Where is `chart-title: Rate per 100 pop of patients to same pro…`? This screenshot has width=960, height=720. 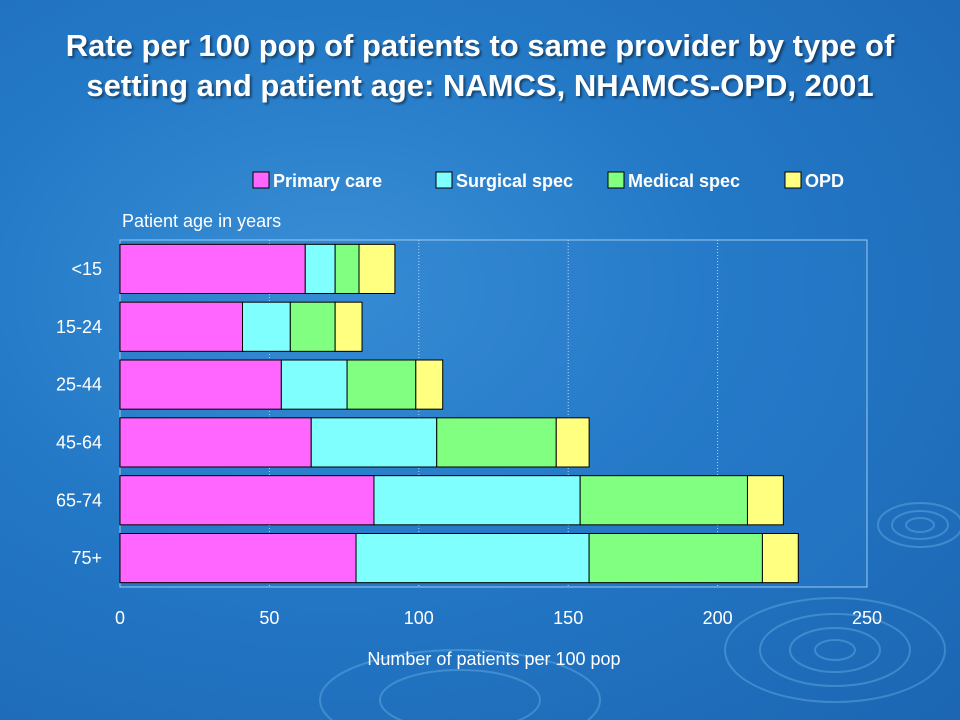 chart-title: Rate per 100 pop of patients to same pro… is located at coordinates (480, 65).